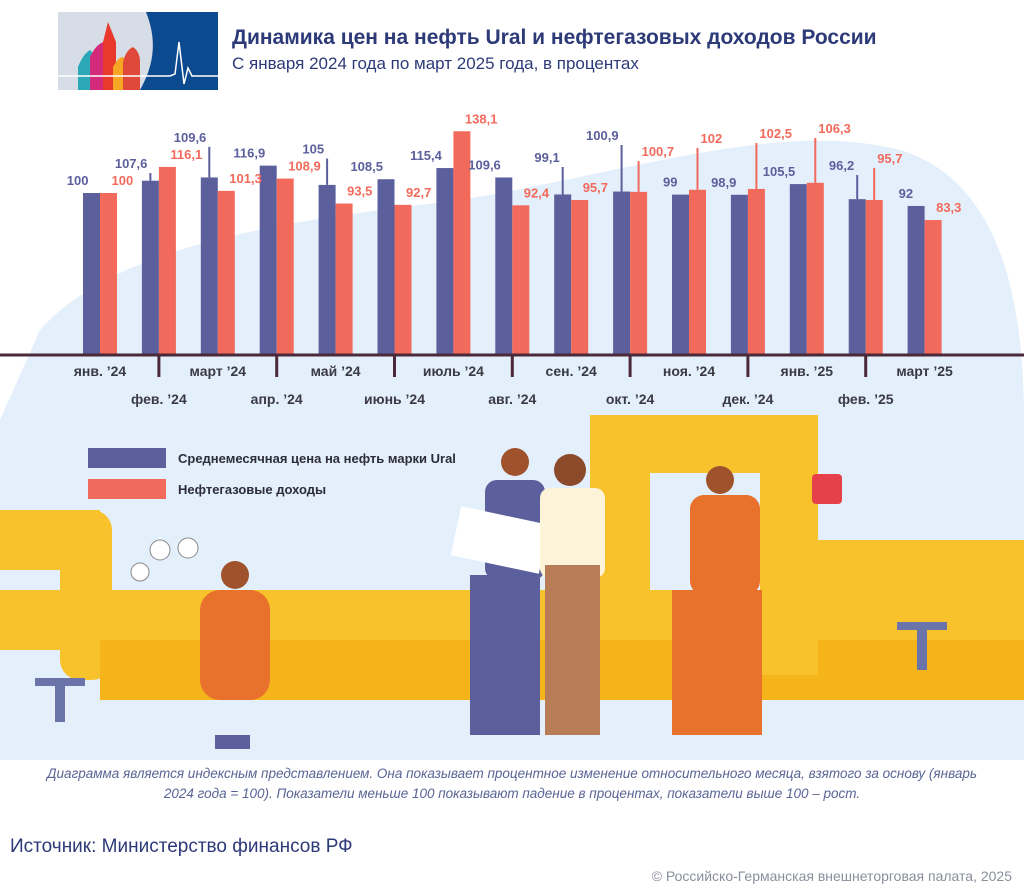  Describe the element at coordinates (100, 371) in the screenshot. I see `x-tick-label: янв. ’24` at that location.